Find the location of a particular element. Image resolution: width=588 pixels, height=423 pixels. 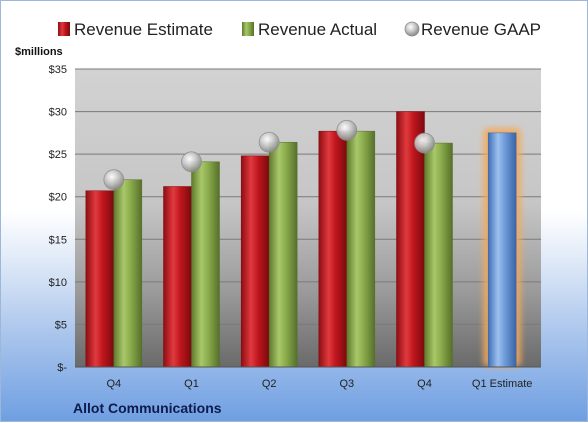

legend-swatch-gaap is located at coordinates (412, 29).